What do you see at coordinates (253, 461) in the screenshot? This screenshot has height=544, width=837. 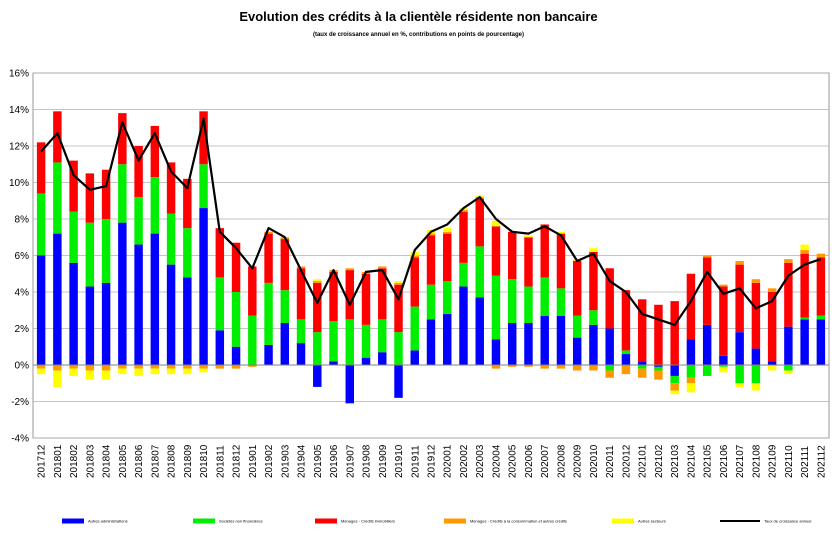 I see `x-tick-label: 201901` at bounding box center [253, 461].